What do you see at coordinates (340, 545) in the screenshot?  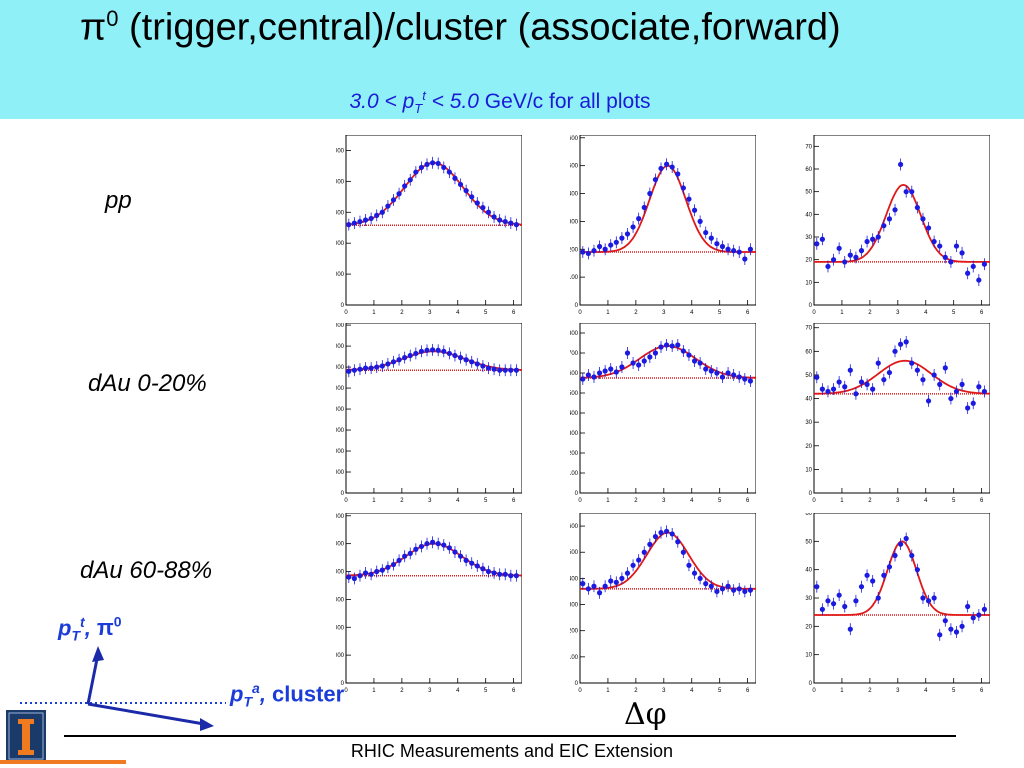 I see `y-tick-label: 5000` at bounding box center [340, 545].